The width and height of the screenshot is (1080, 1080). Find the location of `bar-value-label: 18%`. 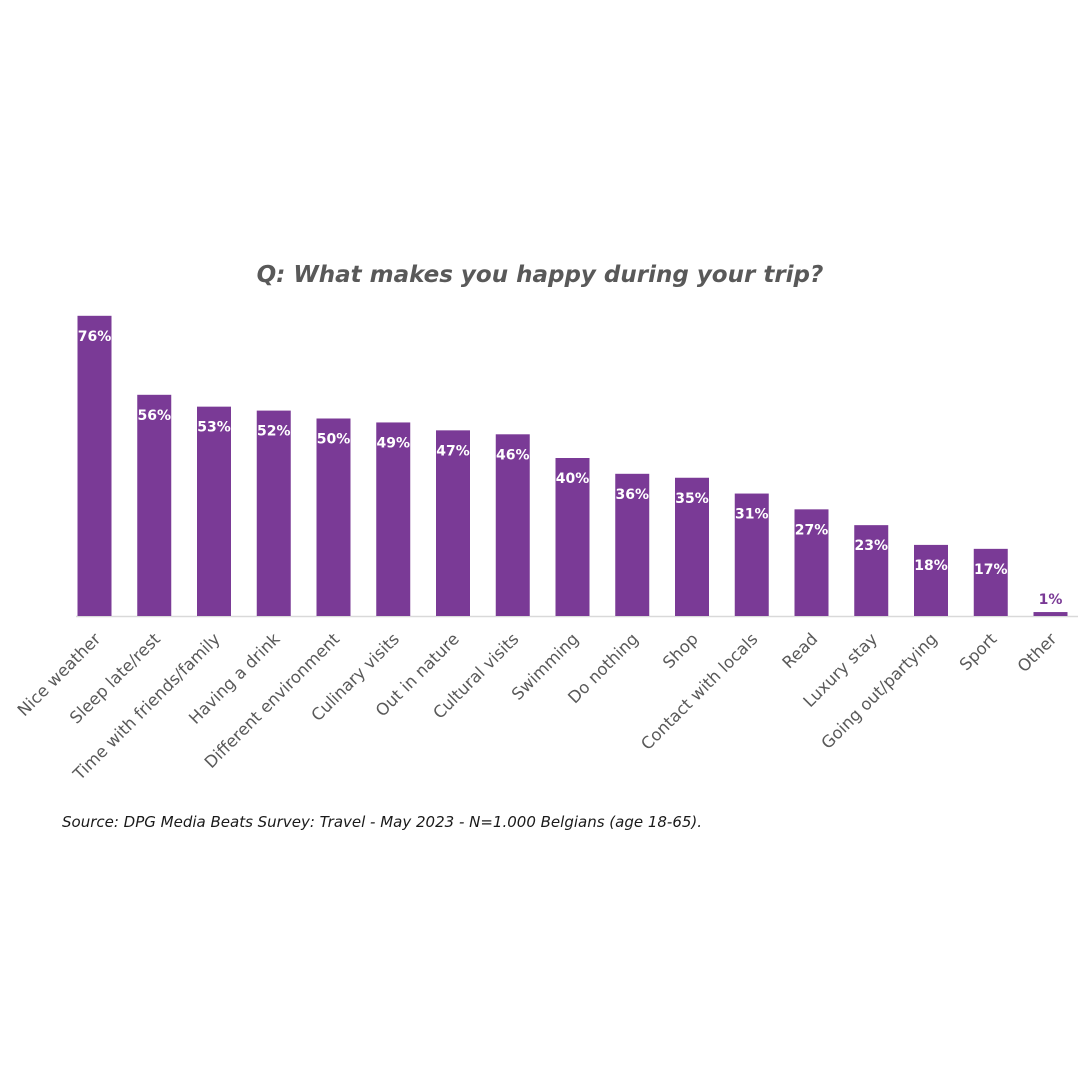

bar-value-label: 18% is located at coordinates (931, 566).